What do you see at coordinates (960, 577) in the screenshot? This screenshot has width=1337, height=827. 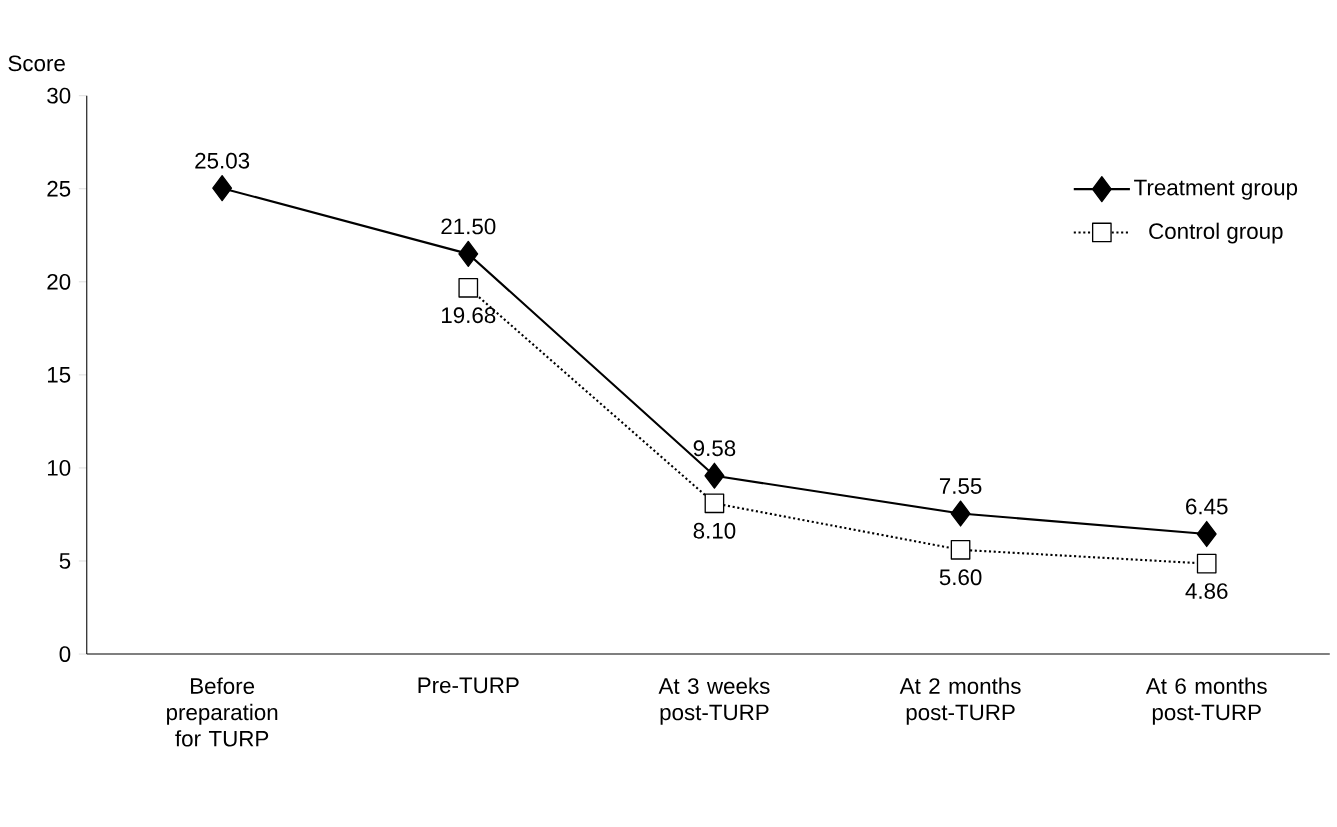 I see `data-label: 5.60` at bounding box center [960, 577].